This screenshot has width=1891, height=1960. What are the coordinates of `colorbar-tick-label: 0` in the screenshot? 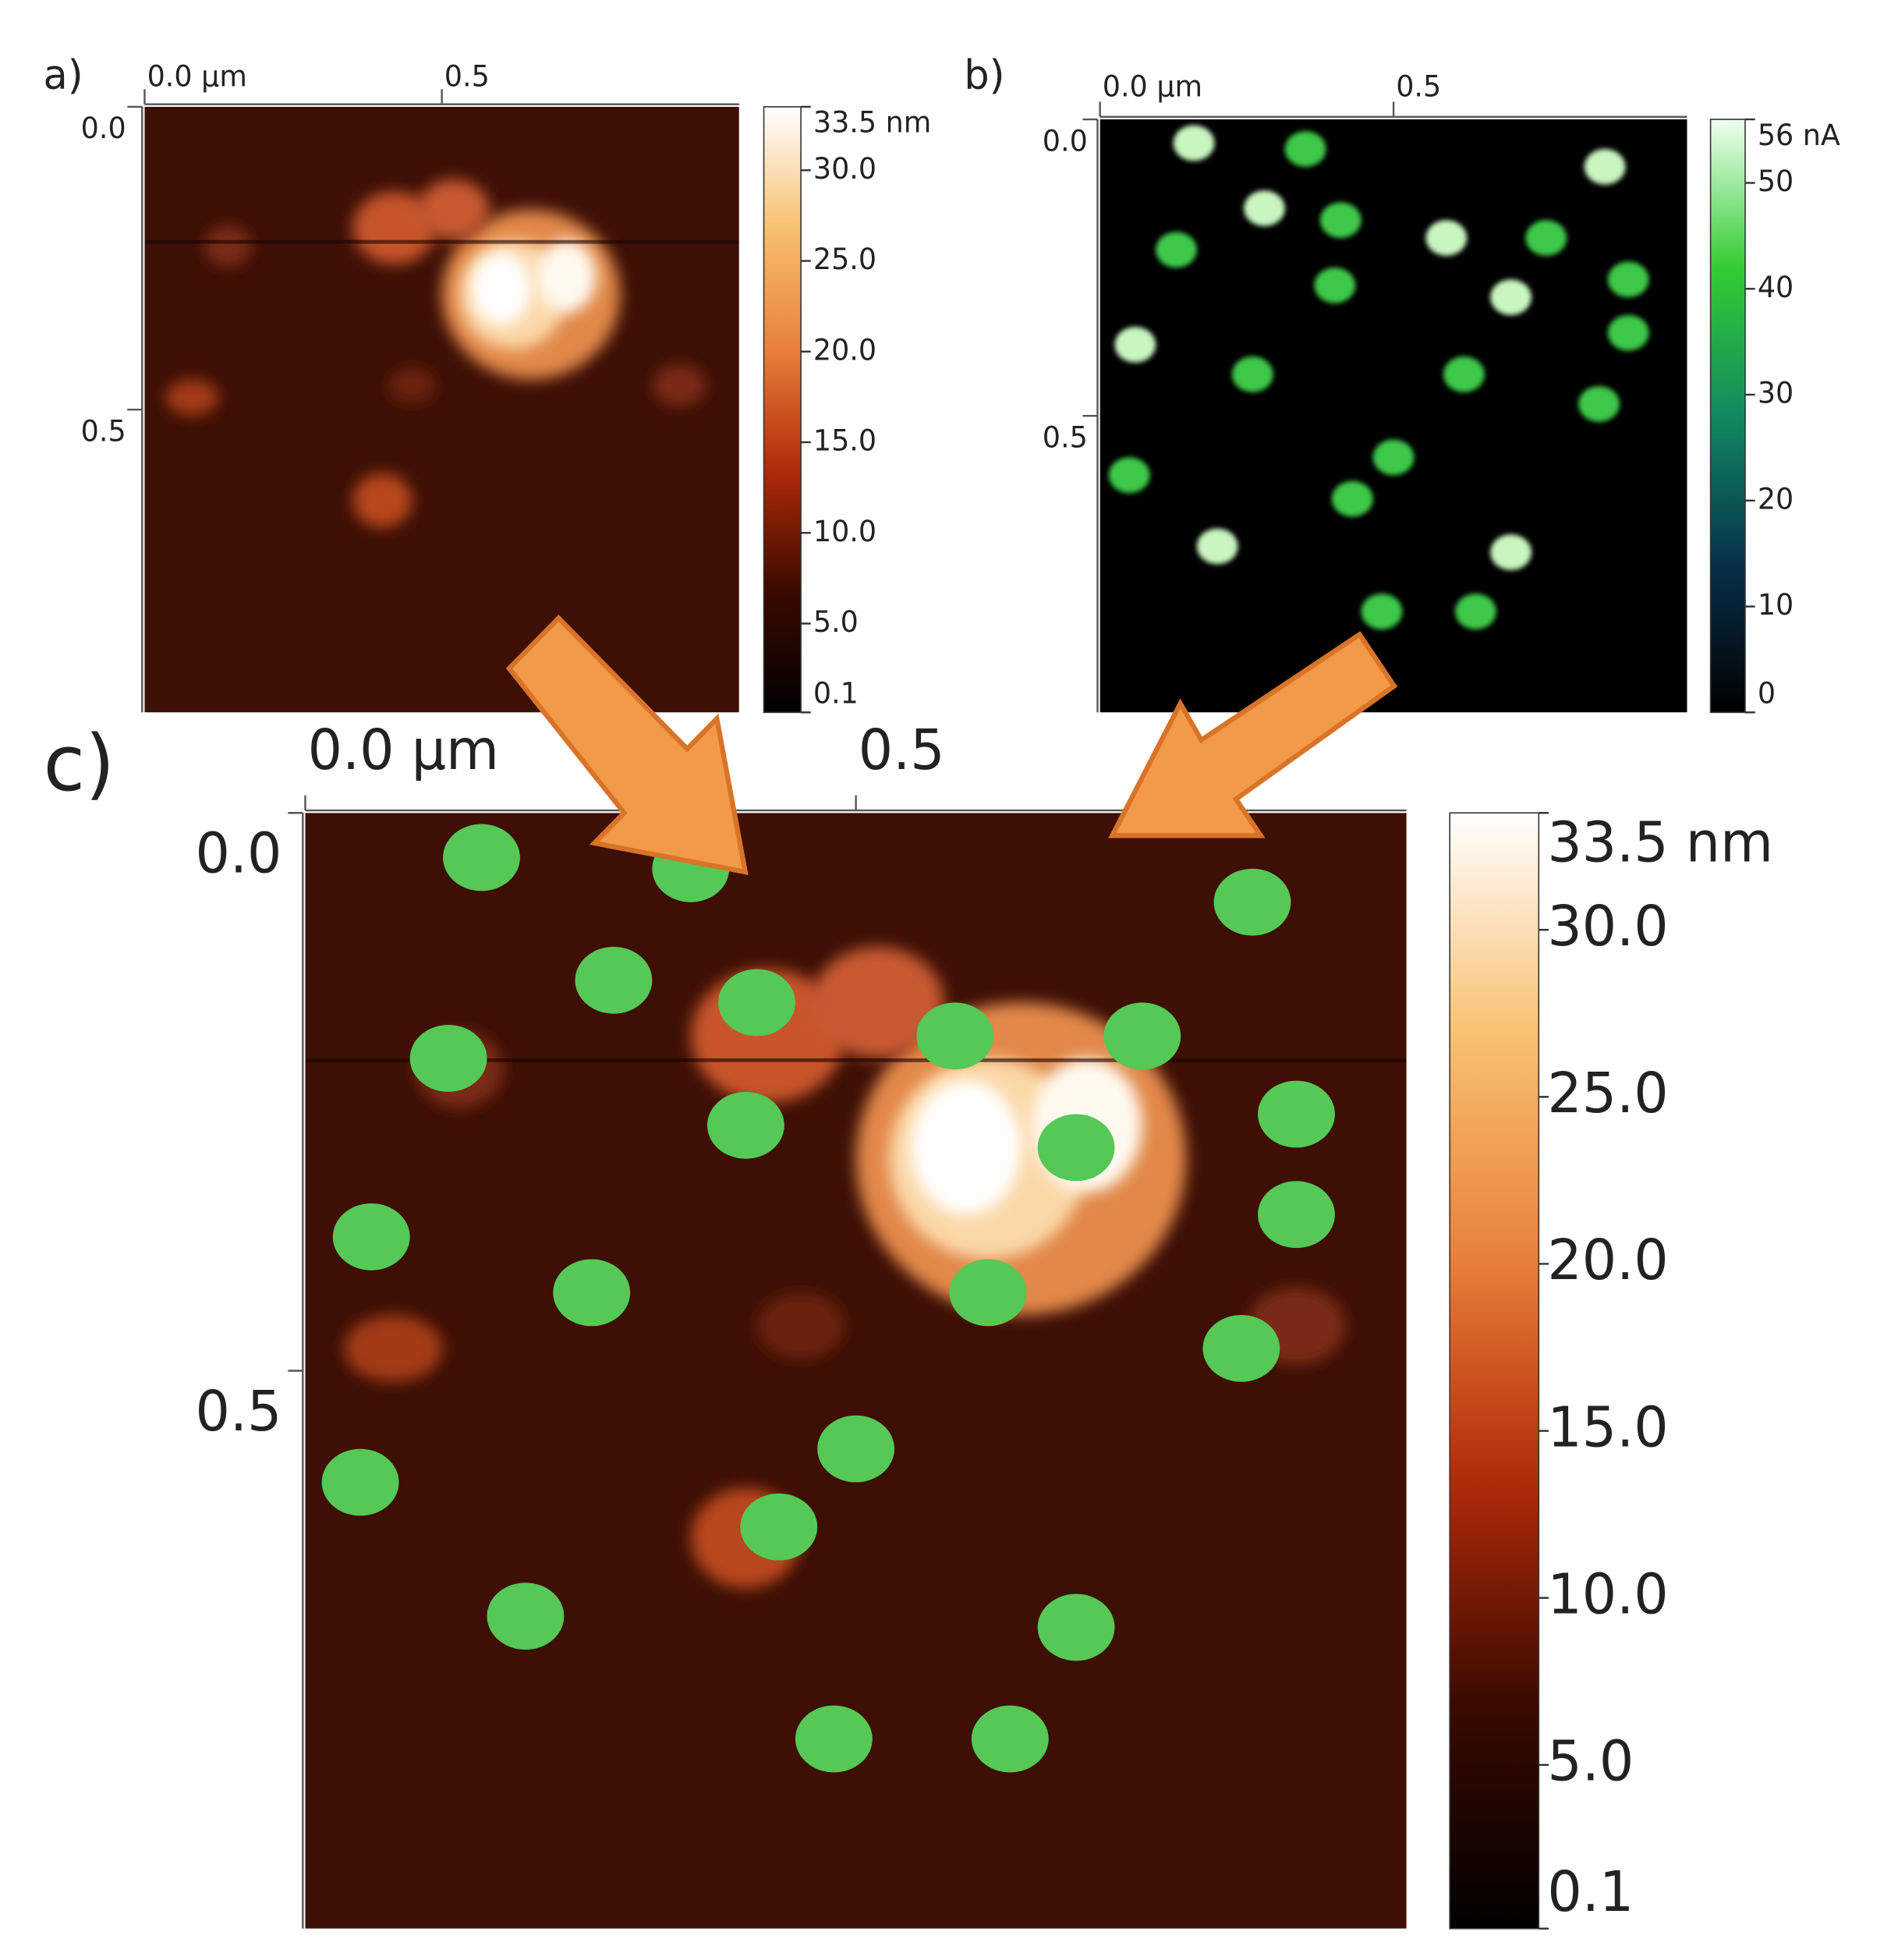 It's located at (1767, 693).